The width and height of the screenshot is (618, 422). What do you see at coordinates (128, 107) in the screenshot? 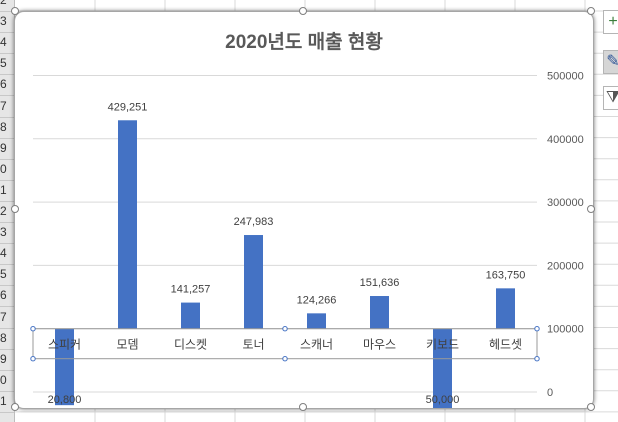
I see `data-label: 429,251` at bounding box center [128, 107].